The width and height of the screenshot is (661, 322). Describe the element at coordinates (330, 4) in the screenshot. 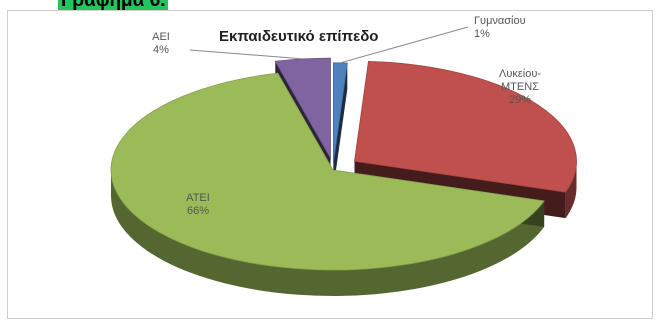

I see `top-strip` at that location.